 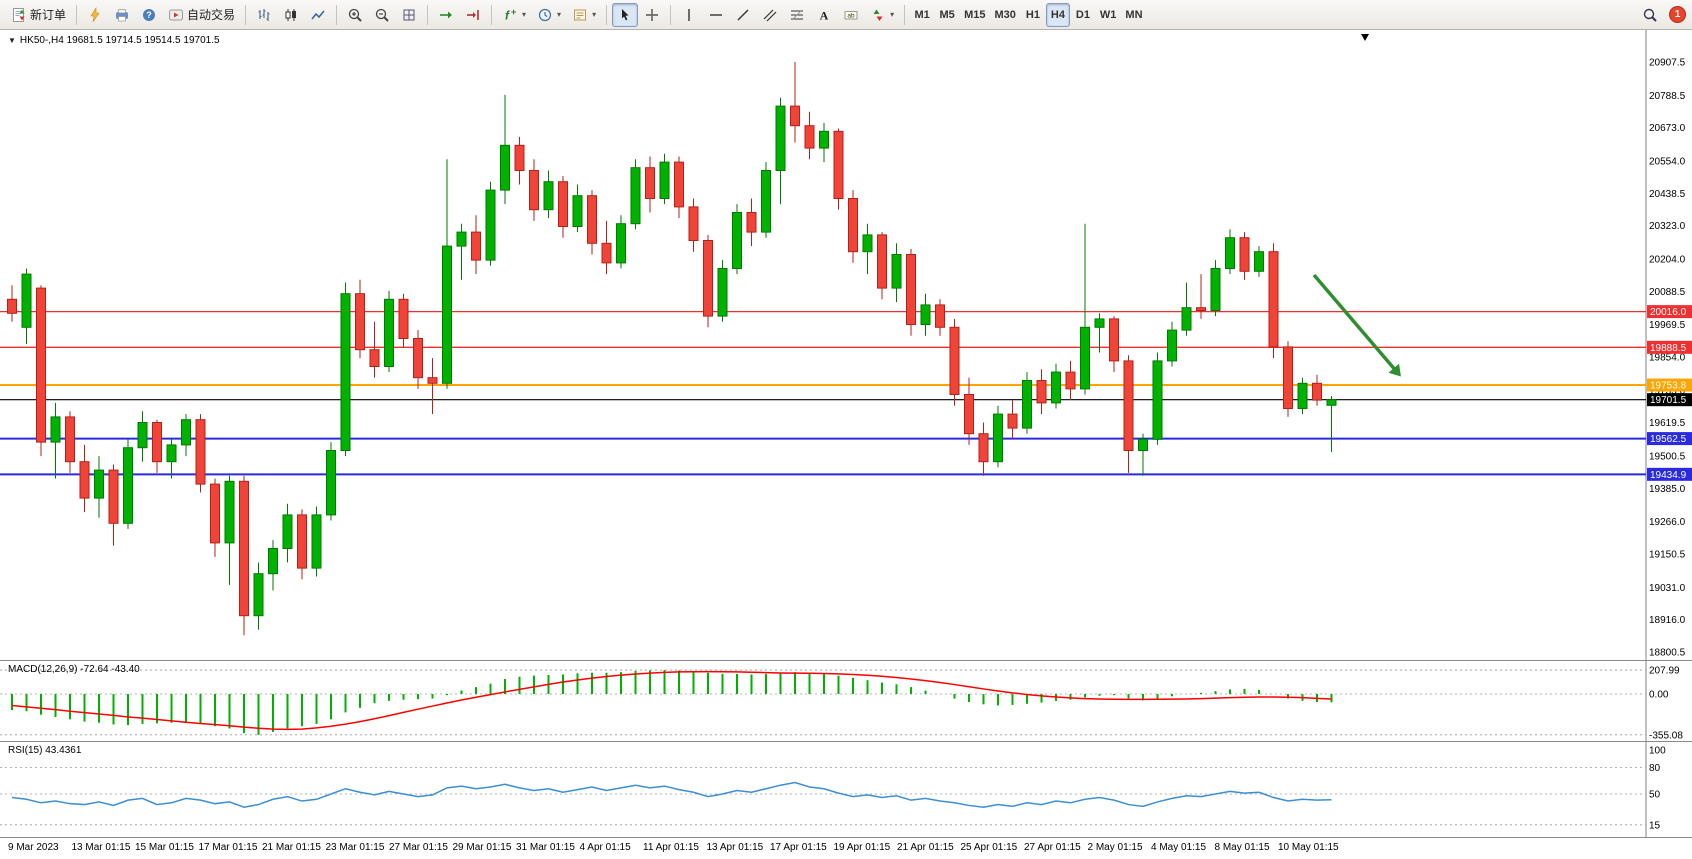 I want to click on time-label: 19 Apr 01:15, so click(x=862, y=847).